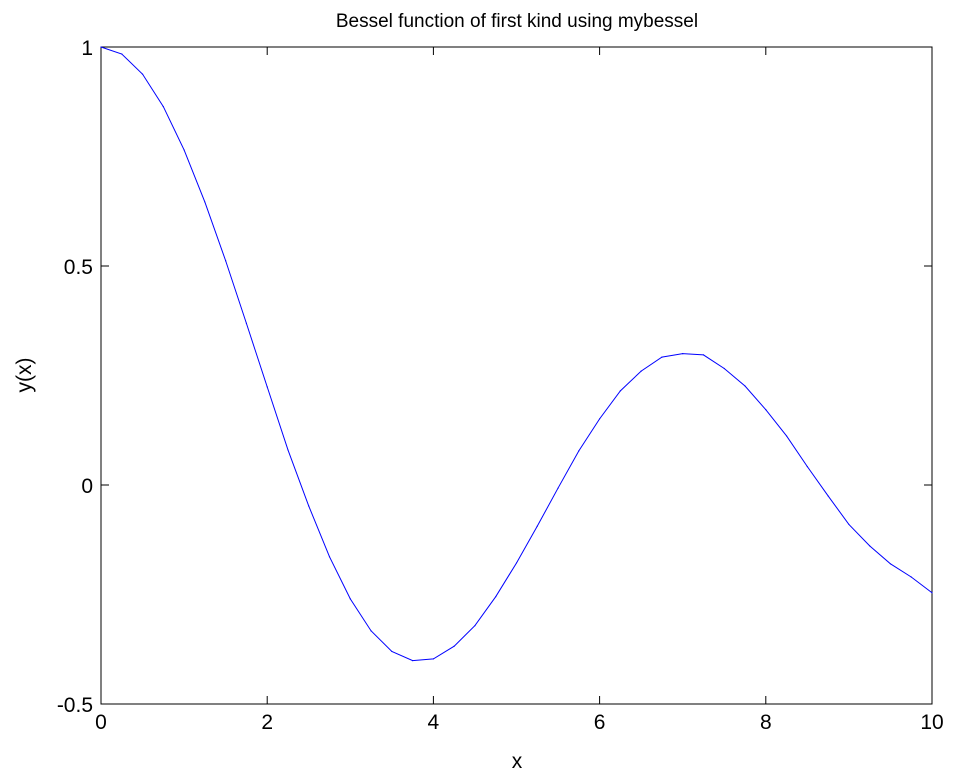 The width and height of the screenshot is (953, 776). Describe the element at coordinates (267, 722) in the screenshot. I see `x-tick-label: 2` at that location.